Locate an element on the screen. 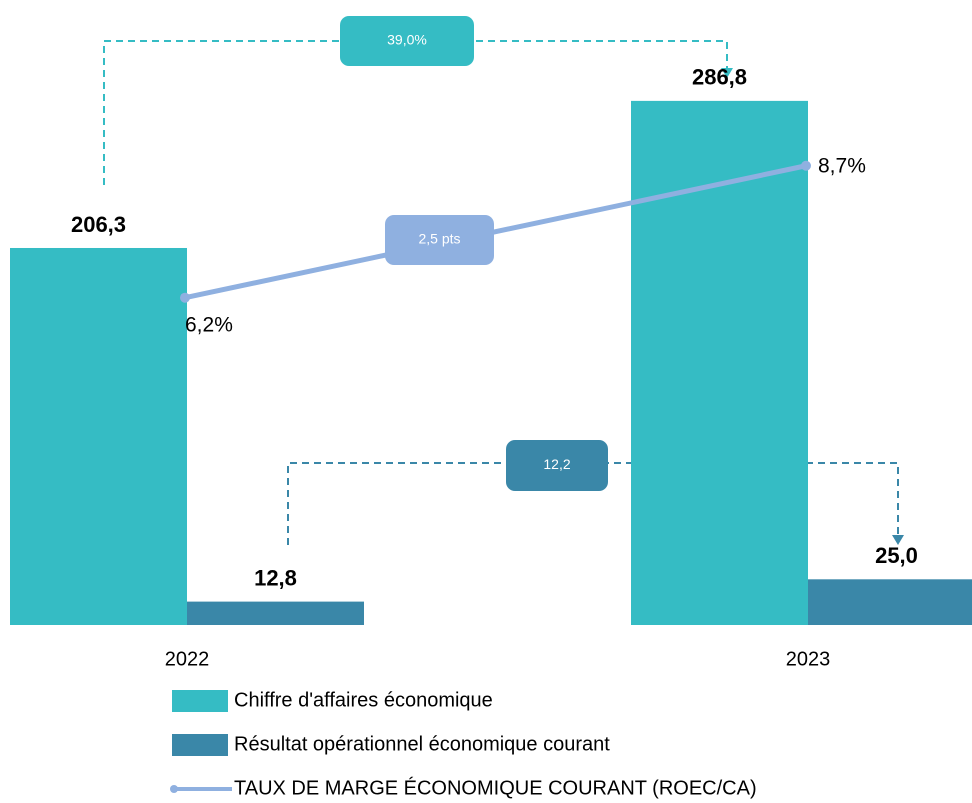 The height and width of the screenshot is (803, 972). annotation: 2,5 pts is located at coordinates (439, 239).